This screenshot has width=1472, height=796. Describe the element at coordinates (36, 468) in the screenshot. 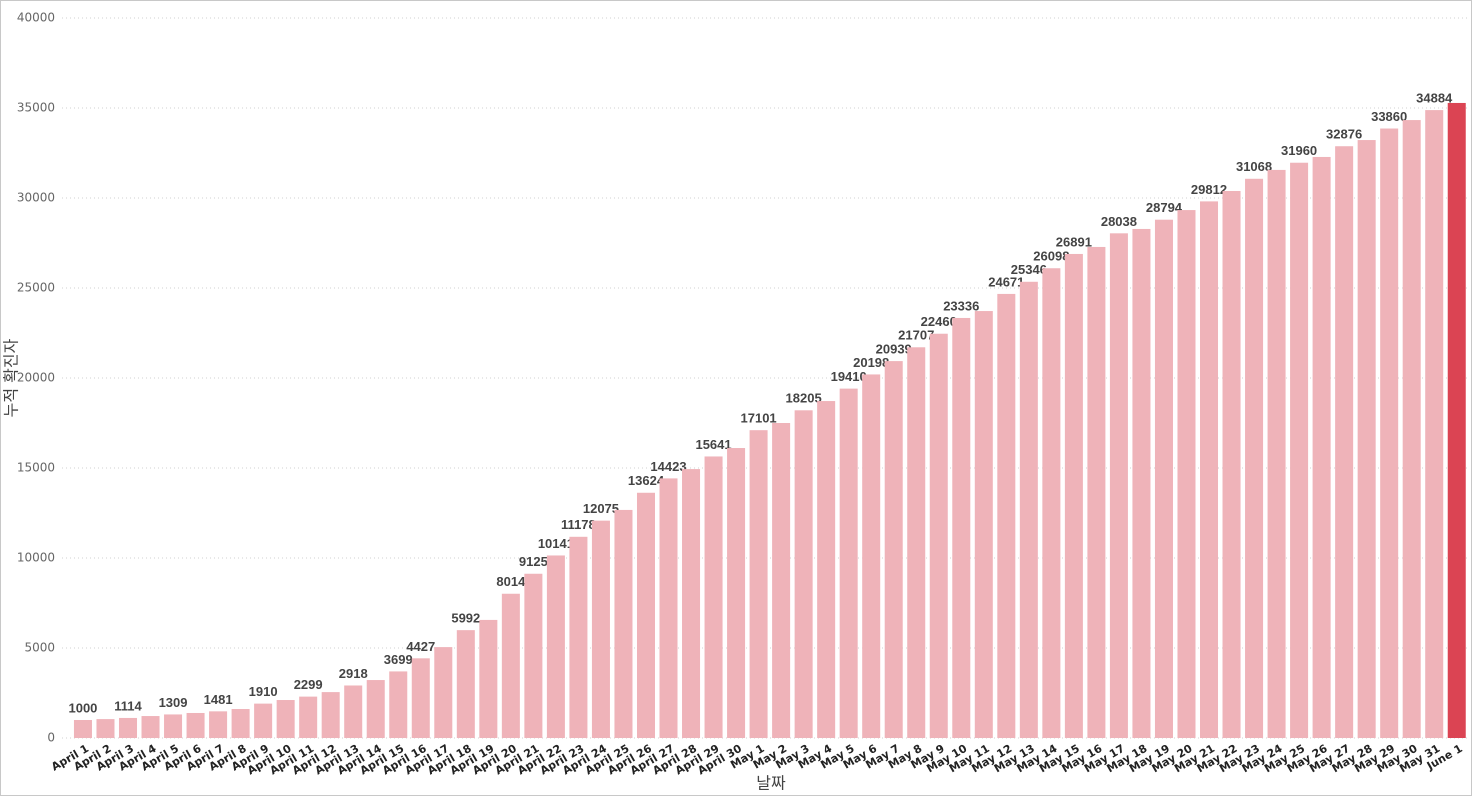

I see `y-tick-label: 15000` at that location.